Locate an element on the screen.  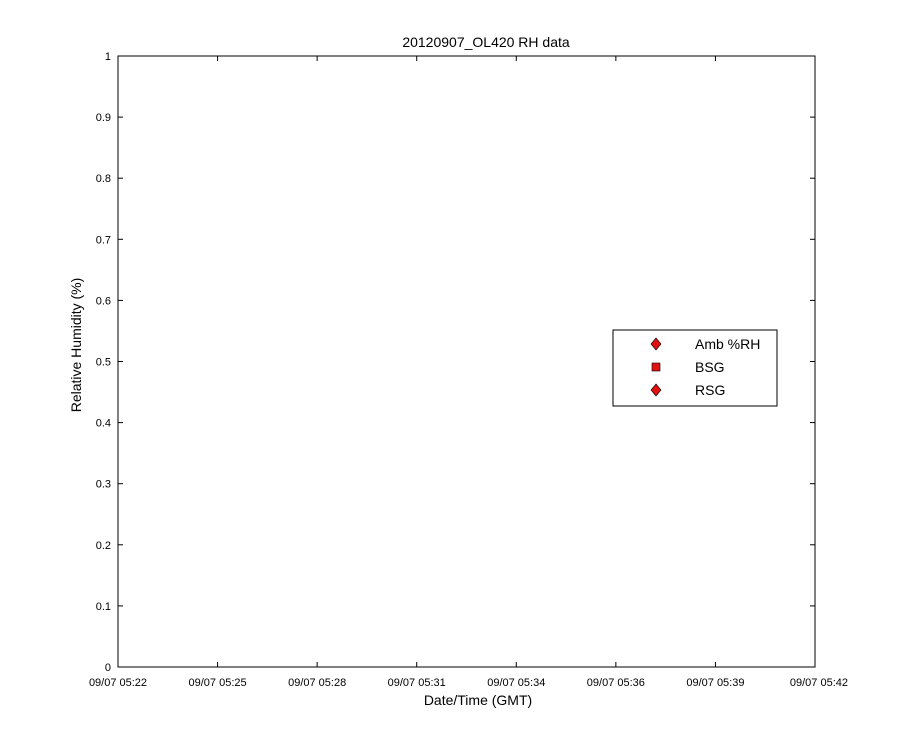
x-axis-label: Date/Time (GMT) is located at coordinates (478, 700).